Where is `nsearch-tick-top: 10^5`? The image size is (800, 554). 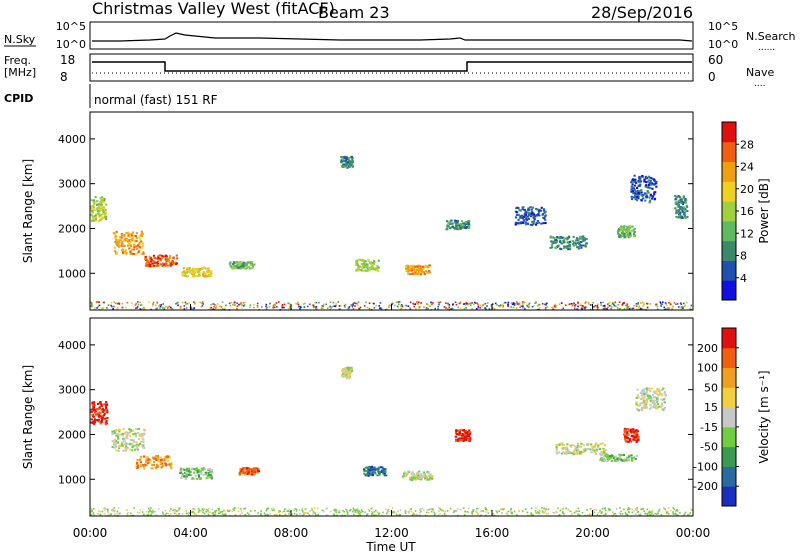 nsearch-tick-top: 10^5 is located at coordinates (723, 26).